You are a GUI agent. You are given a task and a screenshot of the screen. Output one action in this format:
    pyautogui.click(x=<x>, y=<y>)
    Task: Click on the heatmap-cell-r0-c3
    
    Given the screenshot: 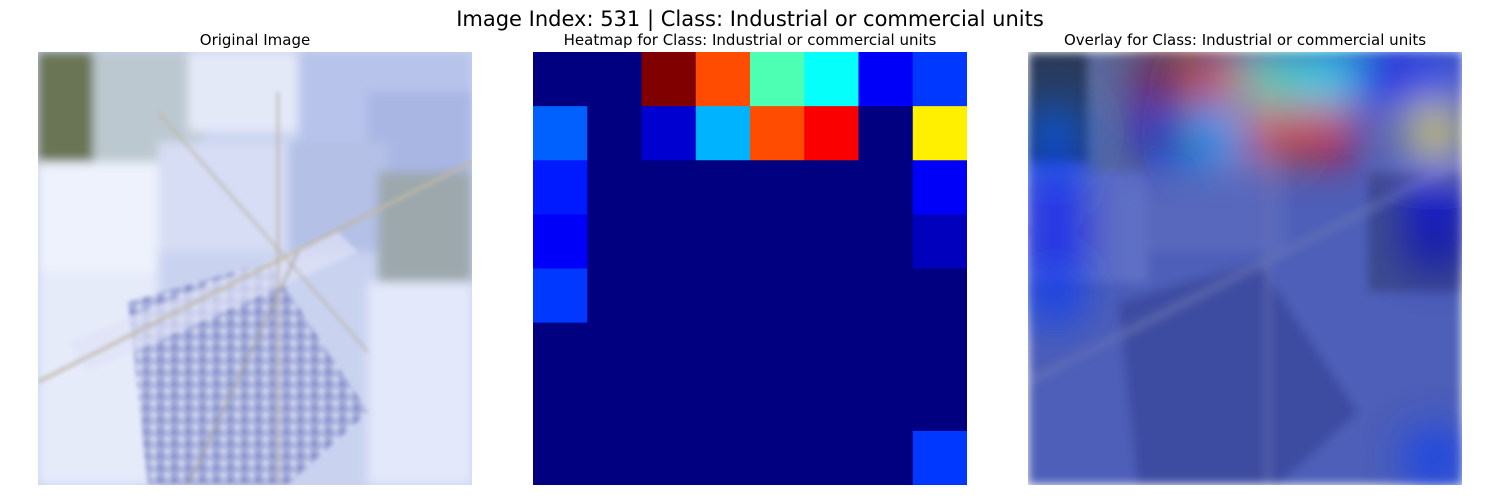 What is the action you would take?
    pyautogui.click(x=723, y=79)
    